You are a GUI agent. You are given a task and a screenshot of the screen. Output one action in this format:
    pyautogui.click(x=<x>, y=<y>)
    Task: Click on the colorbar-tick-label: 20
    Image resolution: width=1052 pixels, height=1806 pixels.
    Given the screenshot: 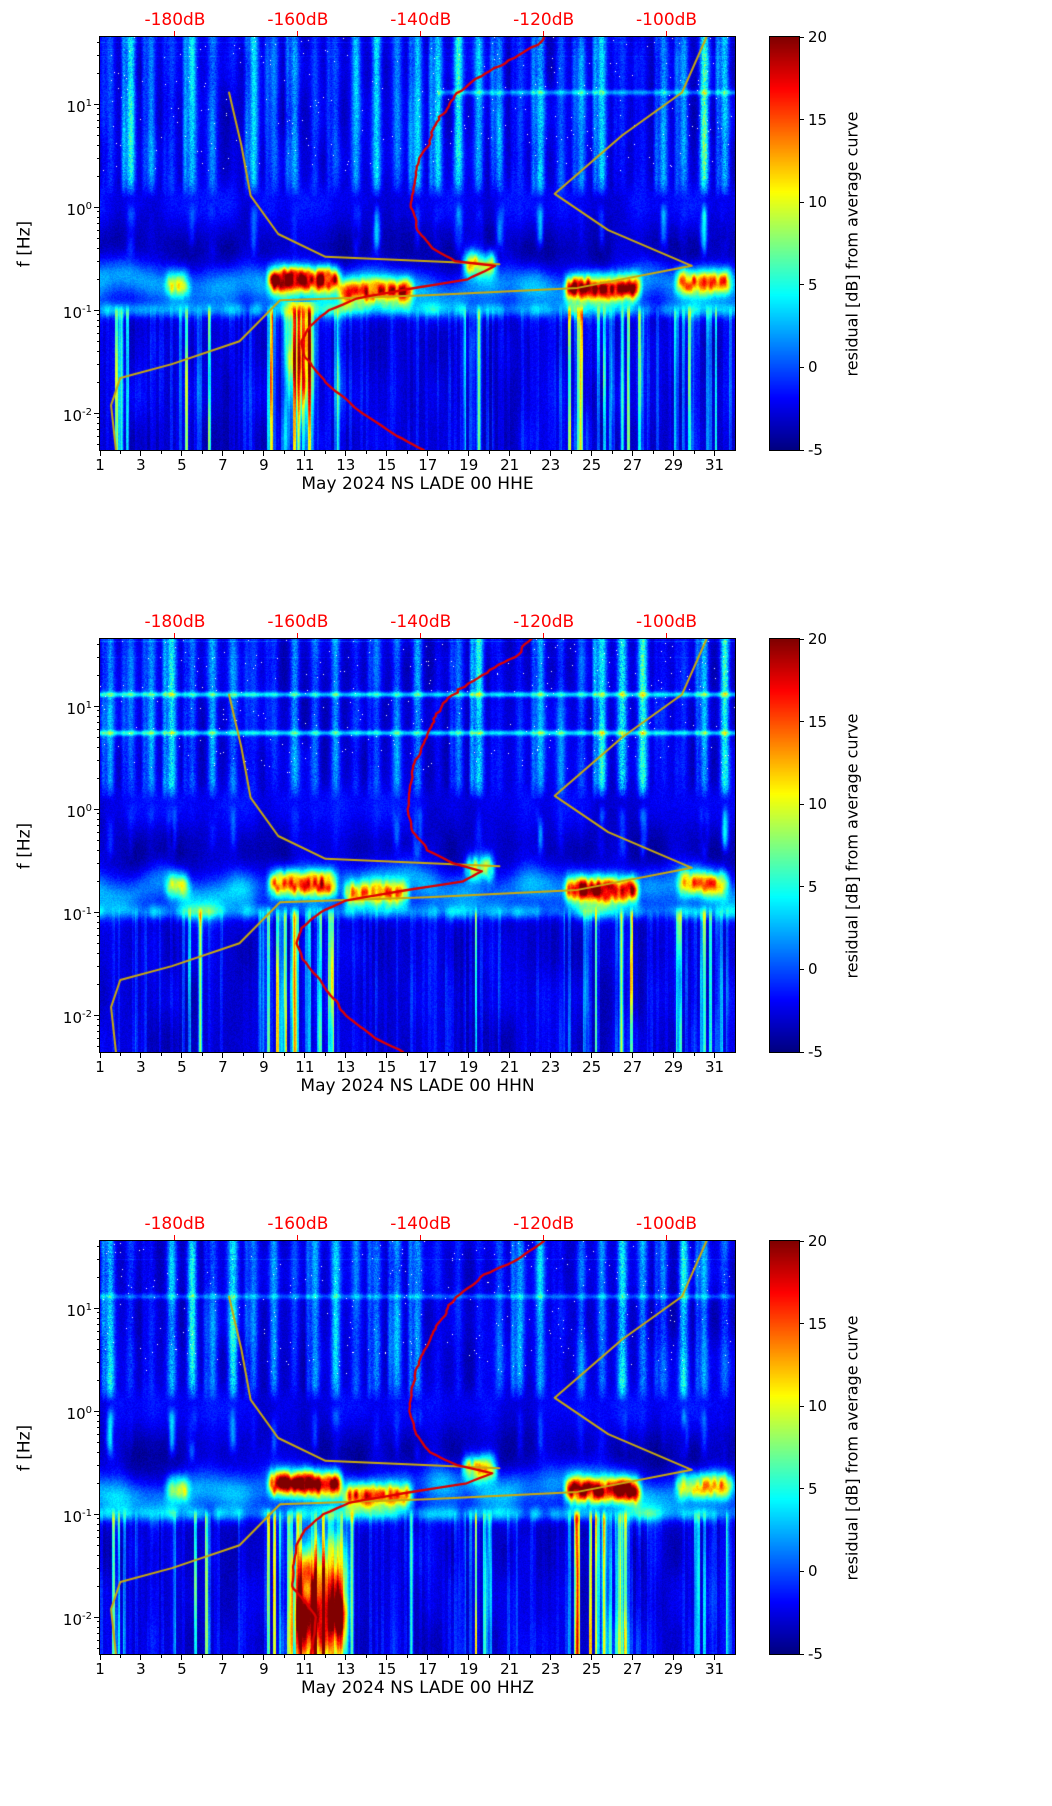 What is the action you would take?
    pyautogui.click(x=818, y=639)
    